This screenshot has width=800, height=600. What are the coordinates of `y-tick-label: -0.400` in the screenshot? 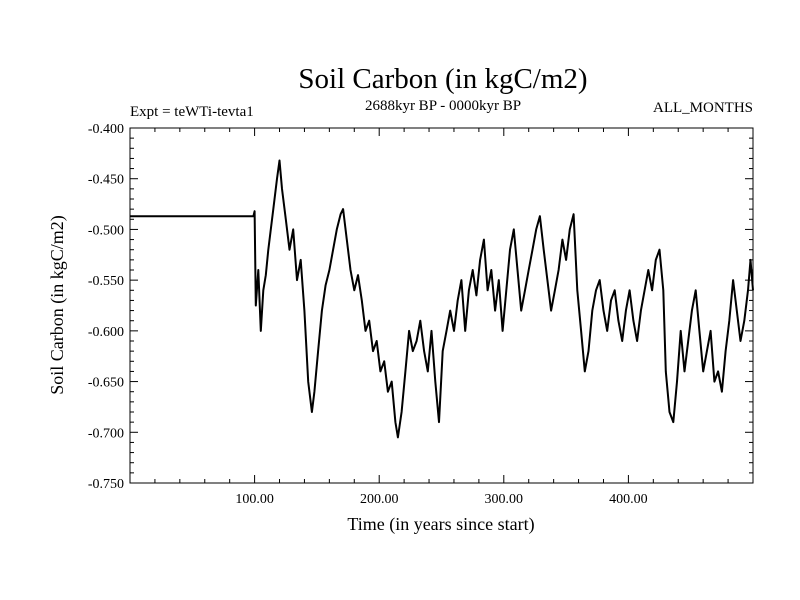 It's located at (106, 129).